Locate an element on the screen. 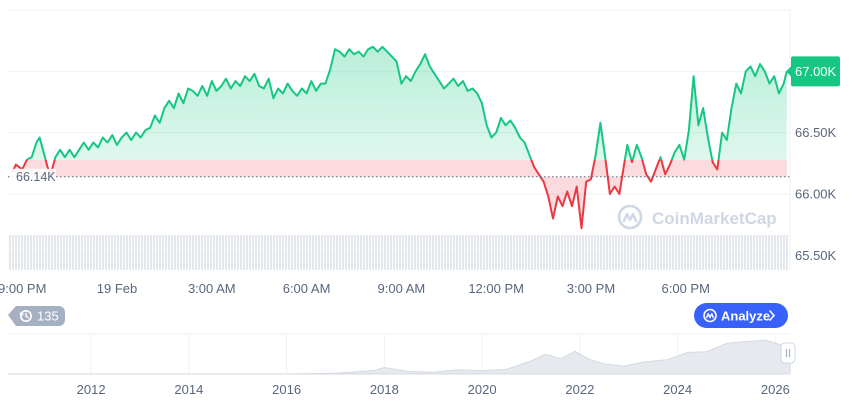 The image size is (860, 401). pause-icon is located at coordinates (788, 353).